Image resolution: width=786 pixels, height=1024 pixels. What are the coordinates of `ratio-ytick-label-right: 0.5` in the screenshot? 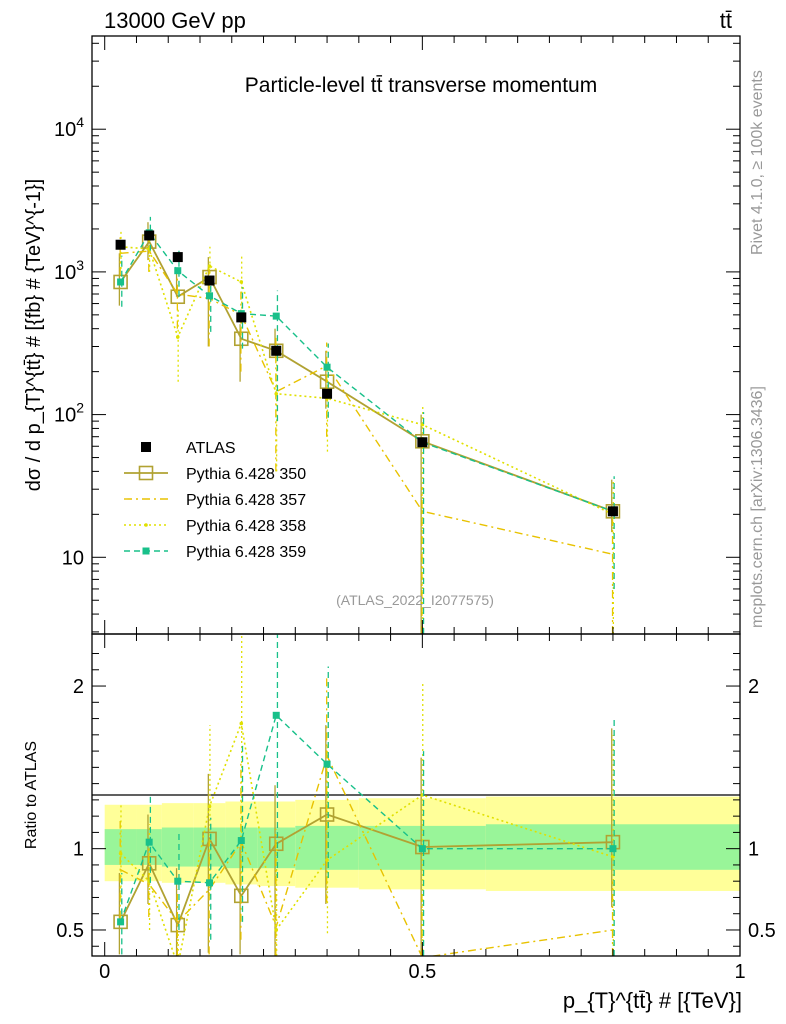 It's located at (762, 931).